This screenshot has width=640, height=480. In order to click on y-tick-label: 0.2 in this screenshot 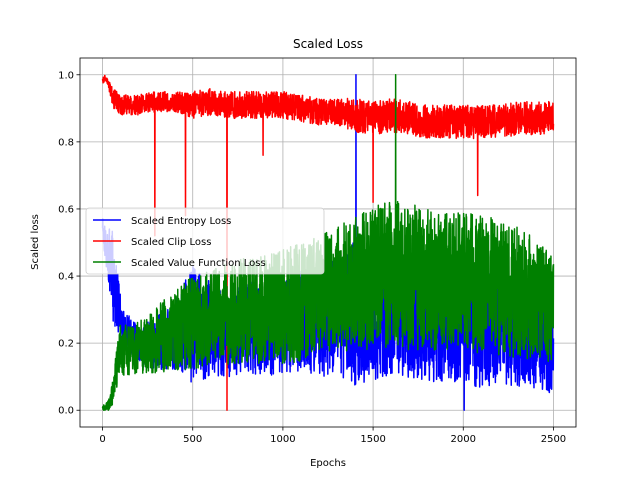, I will do `click(66, 344)`.